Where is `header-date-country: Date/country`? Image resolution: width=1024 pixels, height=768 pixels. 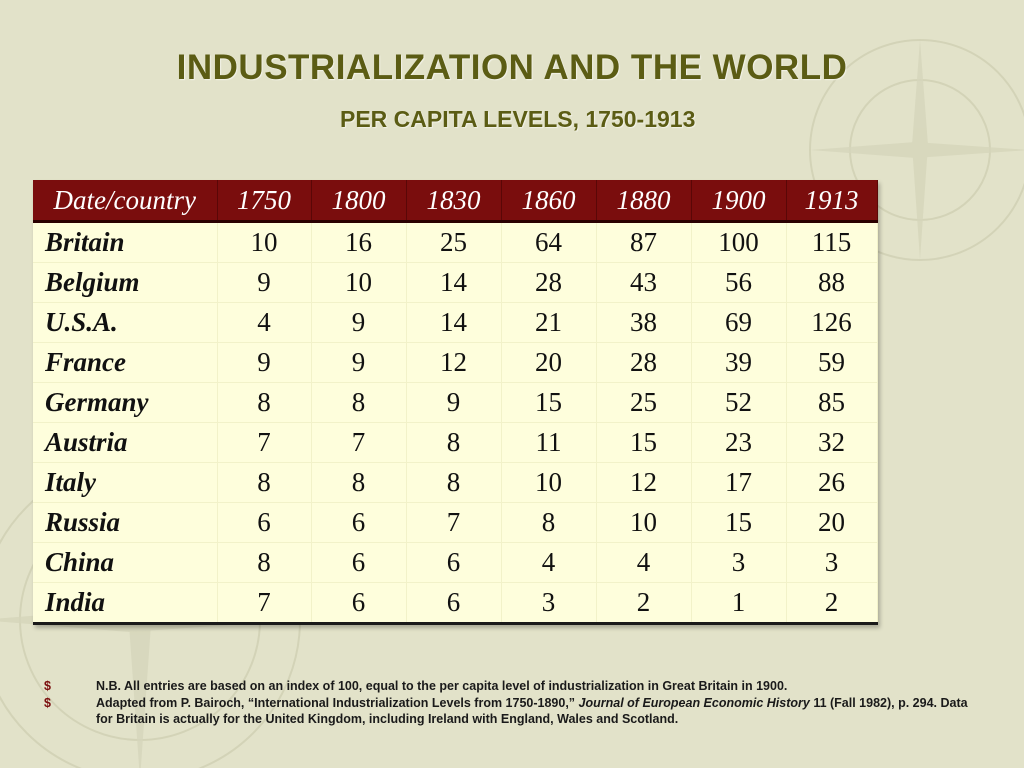 header-date-country: Date/country is located at coordinates (125, 201).